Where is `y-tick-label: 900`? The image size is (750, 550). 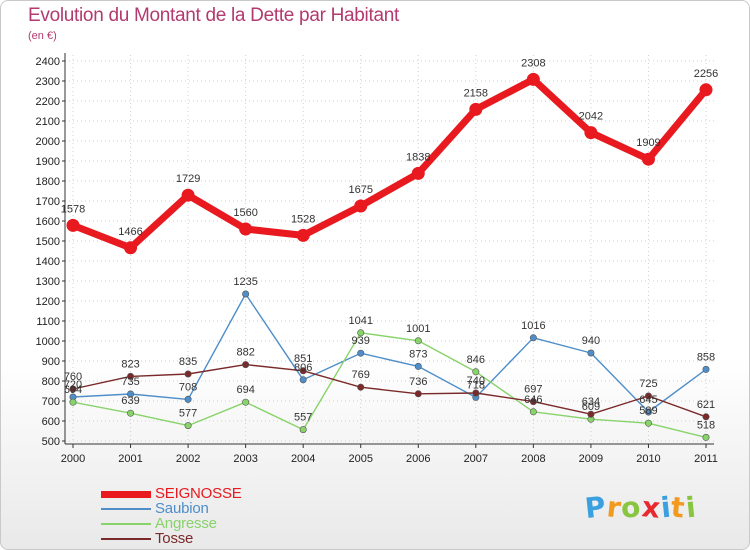 y-tick-label: 900 is located at coordinates (51, 362).